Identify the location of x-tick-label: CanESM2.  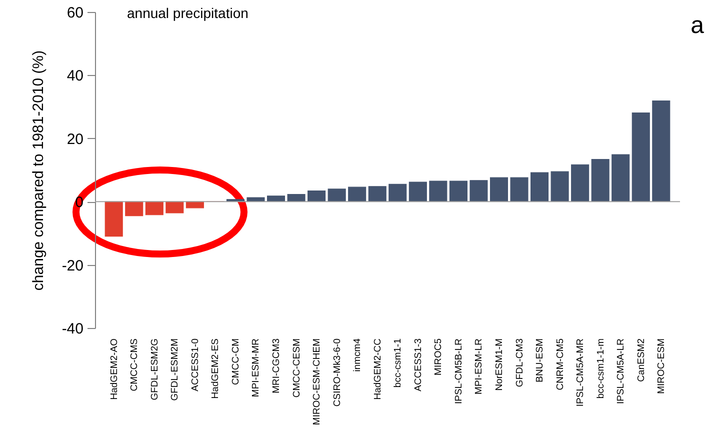
(641, 360).